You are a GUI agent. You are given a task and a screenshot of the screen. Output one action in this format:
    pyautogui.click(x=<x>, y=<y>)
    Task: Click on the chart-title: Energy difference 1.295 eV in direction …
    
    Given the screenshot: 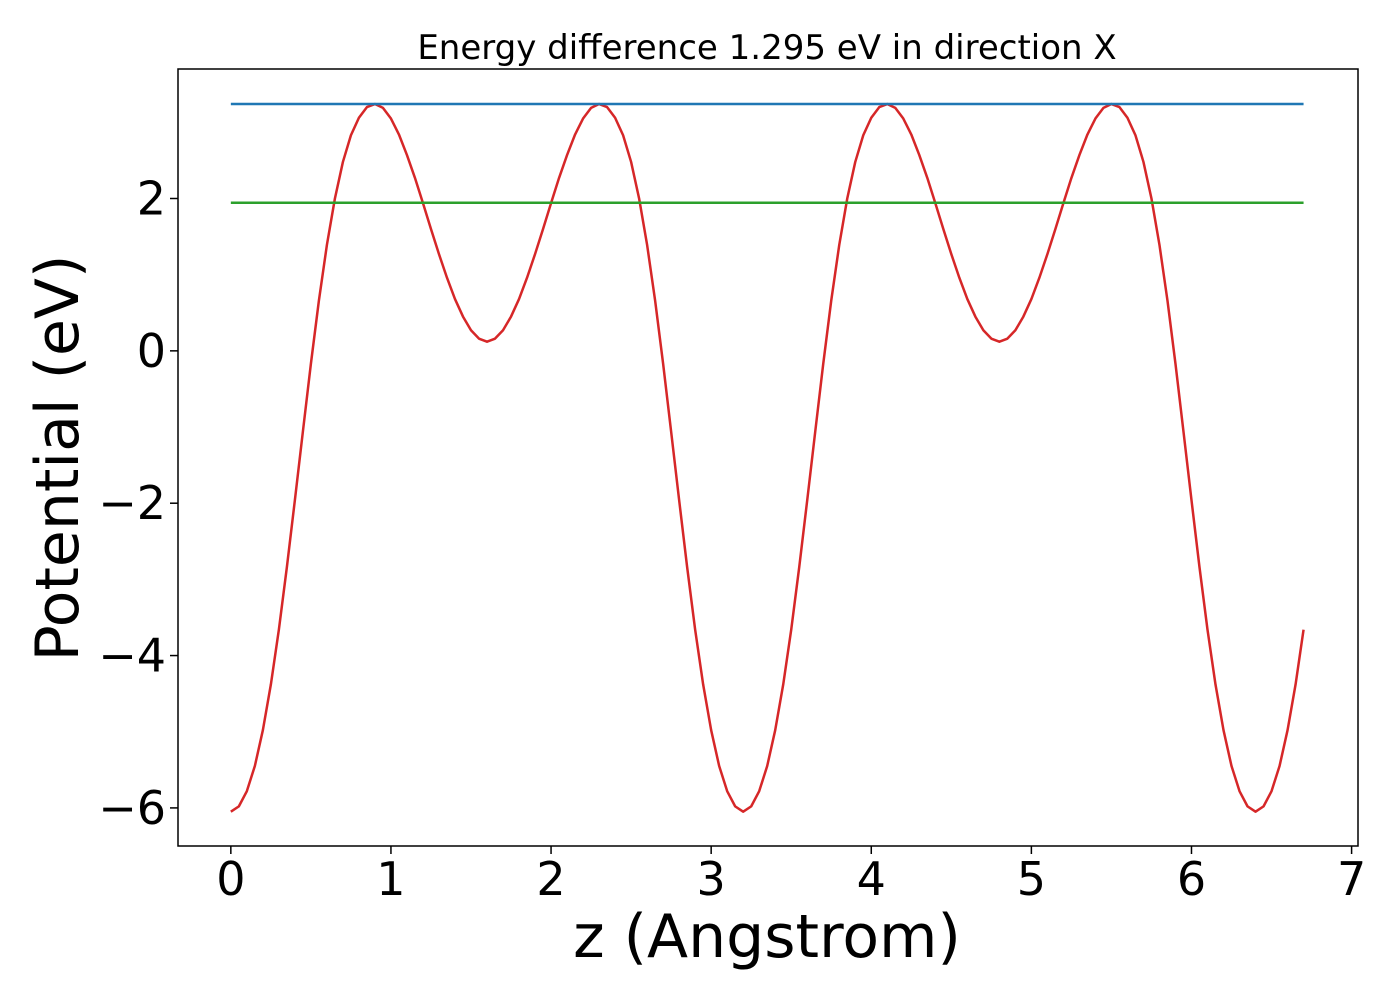 What is the action you would take?
    pyautogui.click(x=766, y=48)
    